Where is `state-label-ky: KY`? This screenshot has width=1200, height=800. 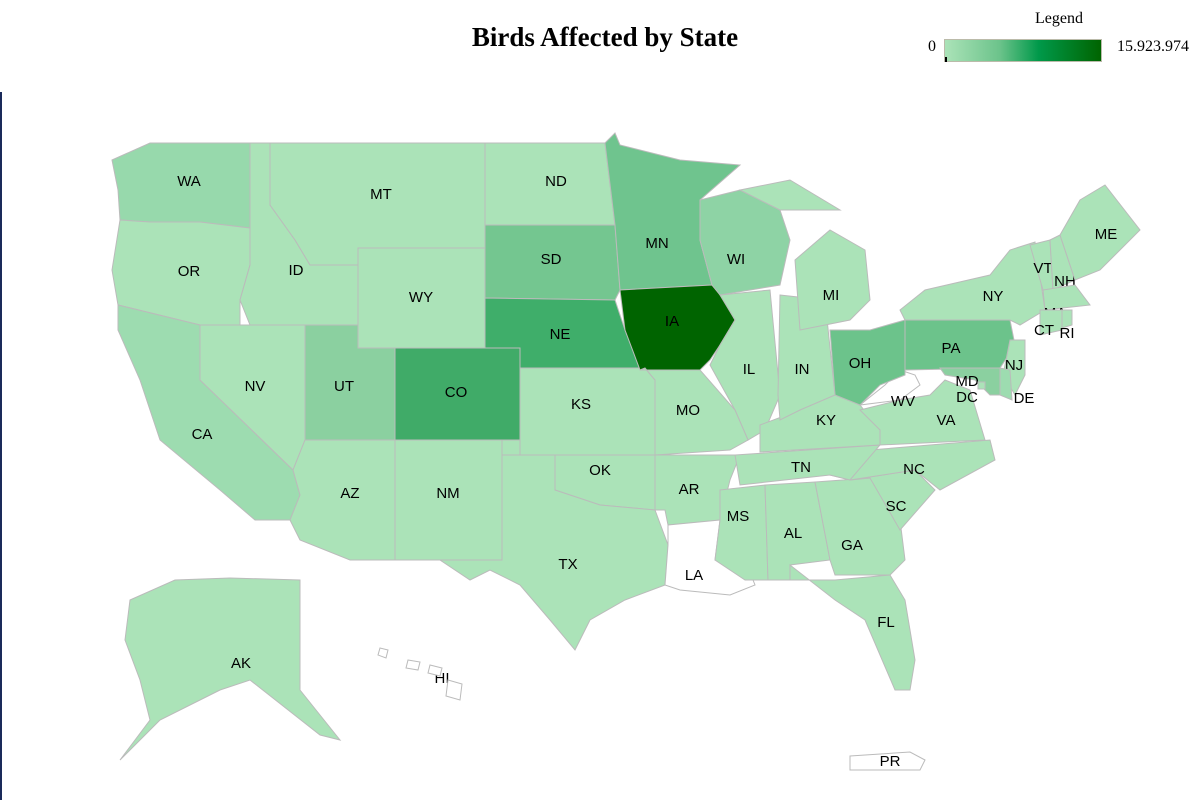
state-label-ky: KY is located at coordinates (826, 420).